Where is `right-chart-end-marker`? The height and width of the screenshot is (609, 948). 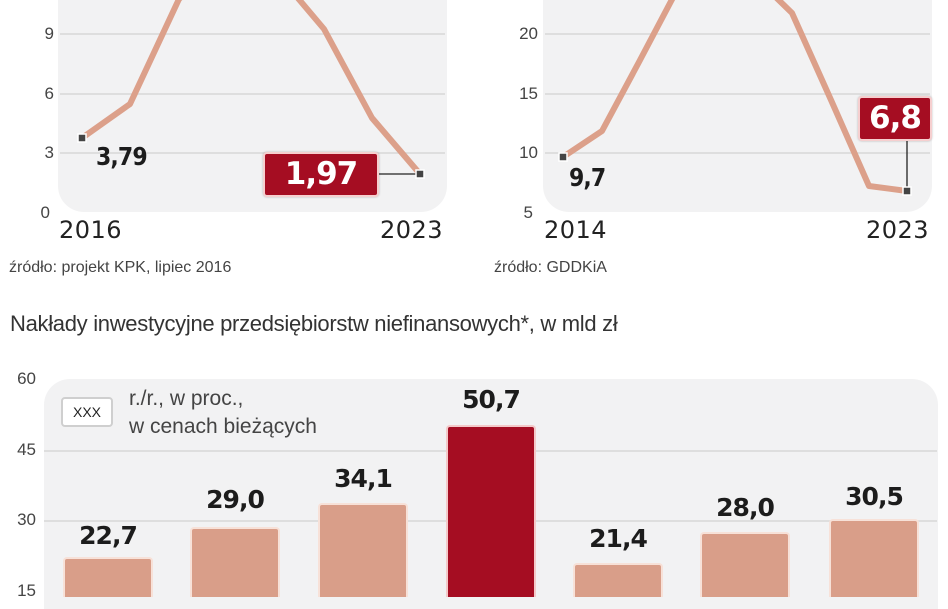
right-chart-end-marker is located at coordinates (907, 191).